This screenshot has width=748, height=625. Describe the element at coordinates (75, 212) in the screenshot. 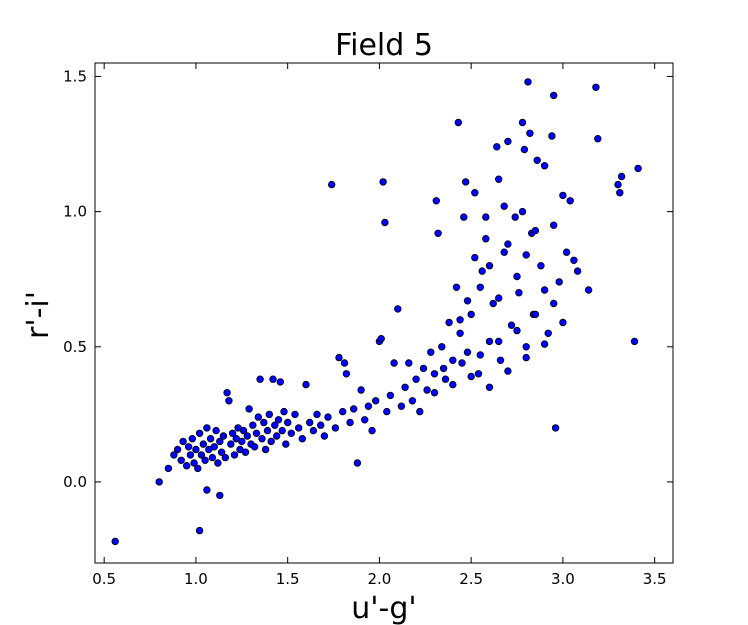

I see `y-tick-label: 1.0` at that location.